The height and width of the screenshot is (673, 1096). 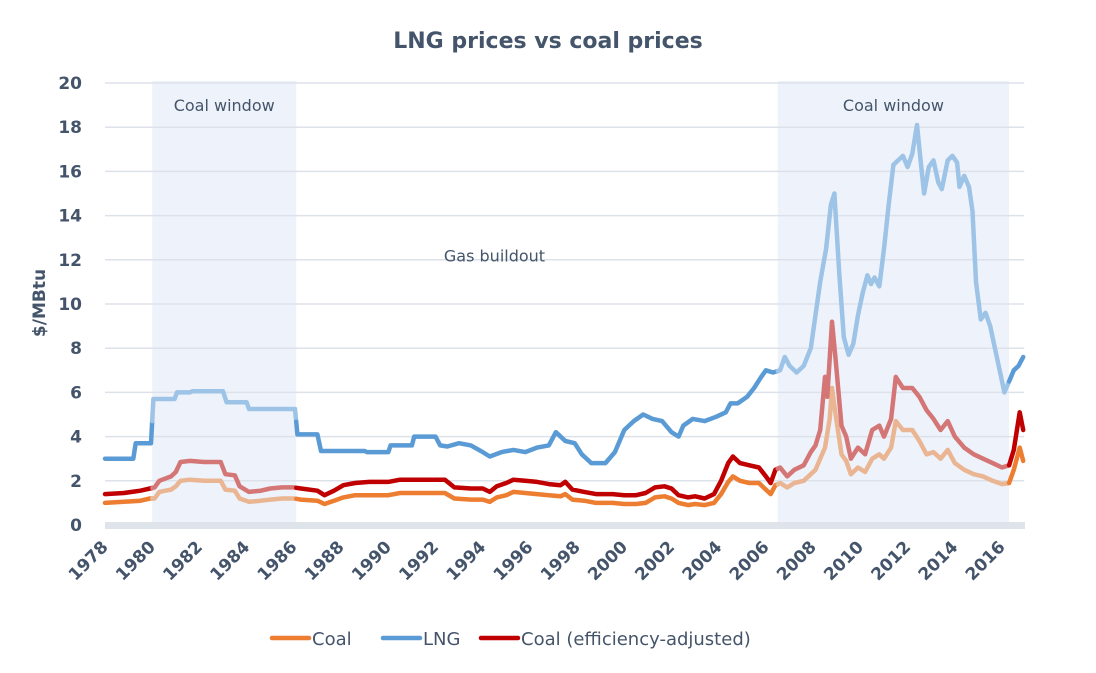 What do you see at coordinates (76, 482) in the screenshot?
I see `y-tick-label: 2` at bounding box center [76, 482].